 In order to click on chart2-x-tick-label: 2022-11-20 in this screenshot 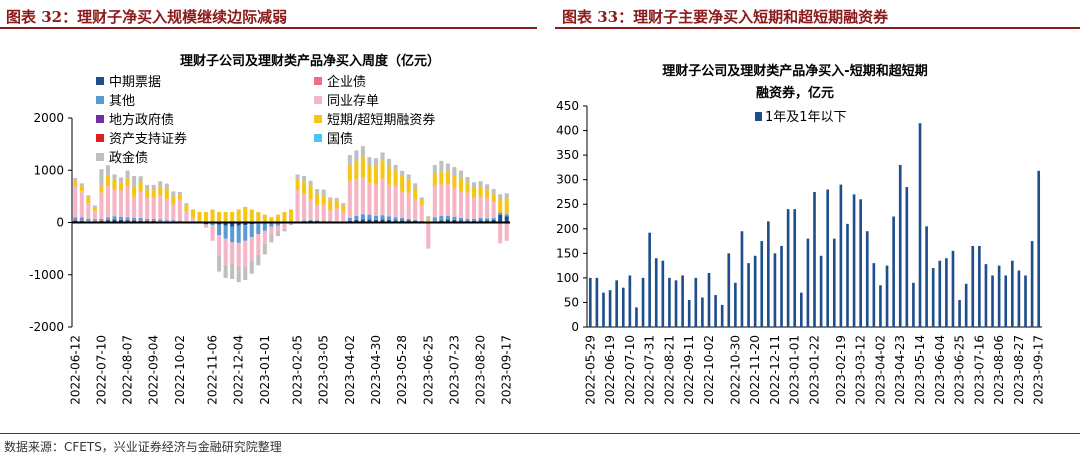, I will do `click(755, 370)`.